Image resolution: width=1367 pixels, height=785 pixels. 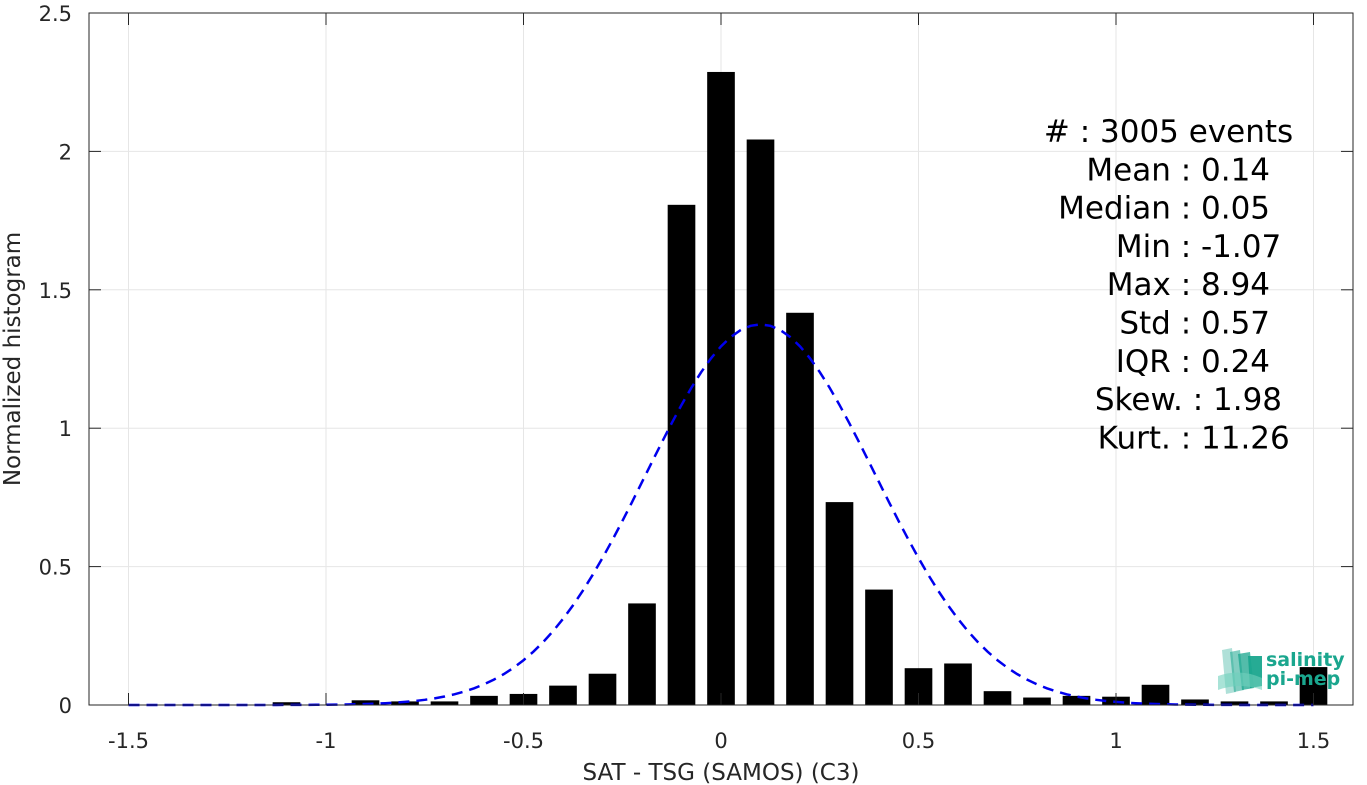 What do you see at coordinates (1235, 209) in the screenshot?
I see `stat-value-2: 0.05` at bounding box center [1235, 209].